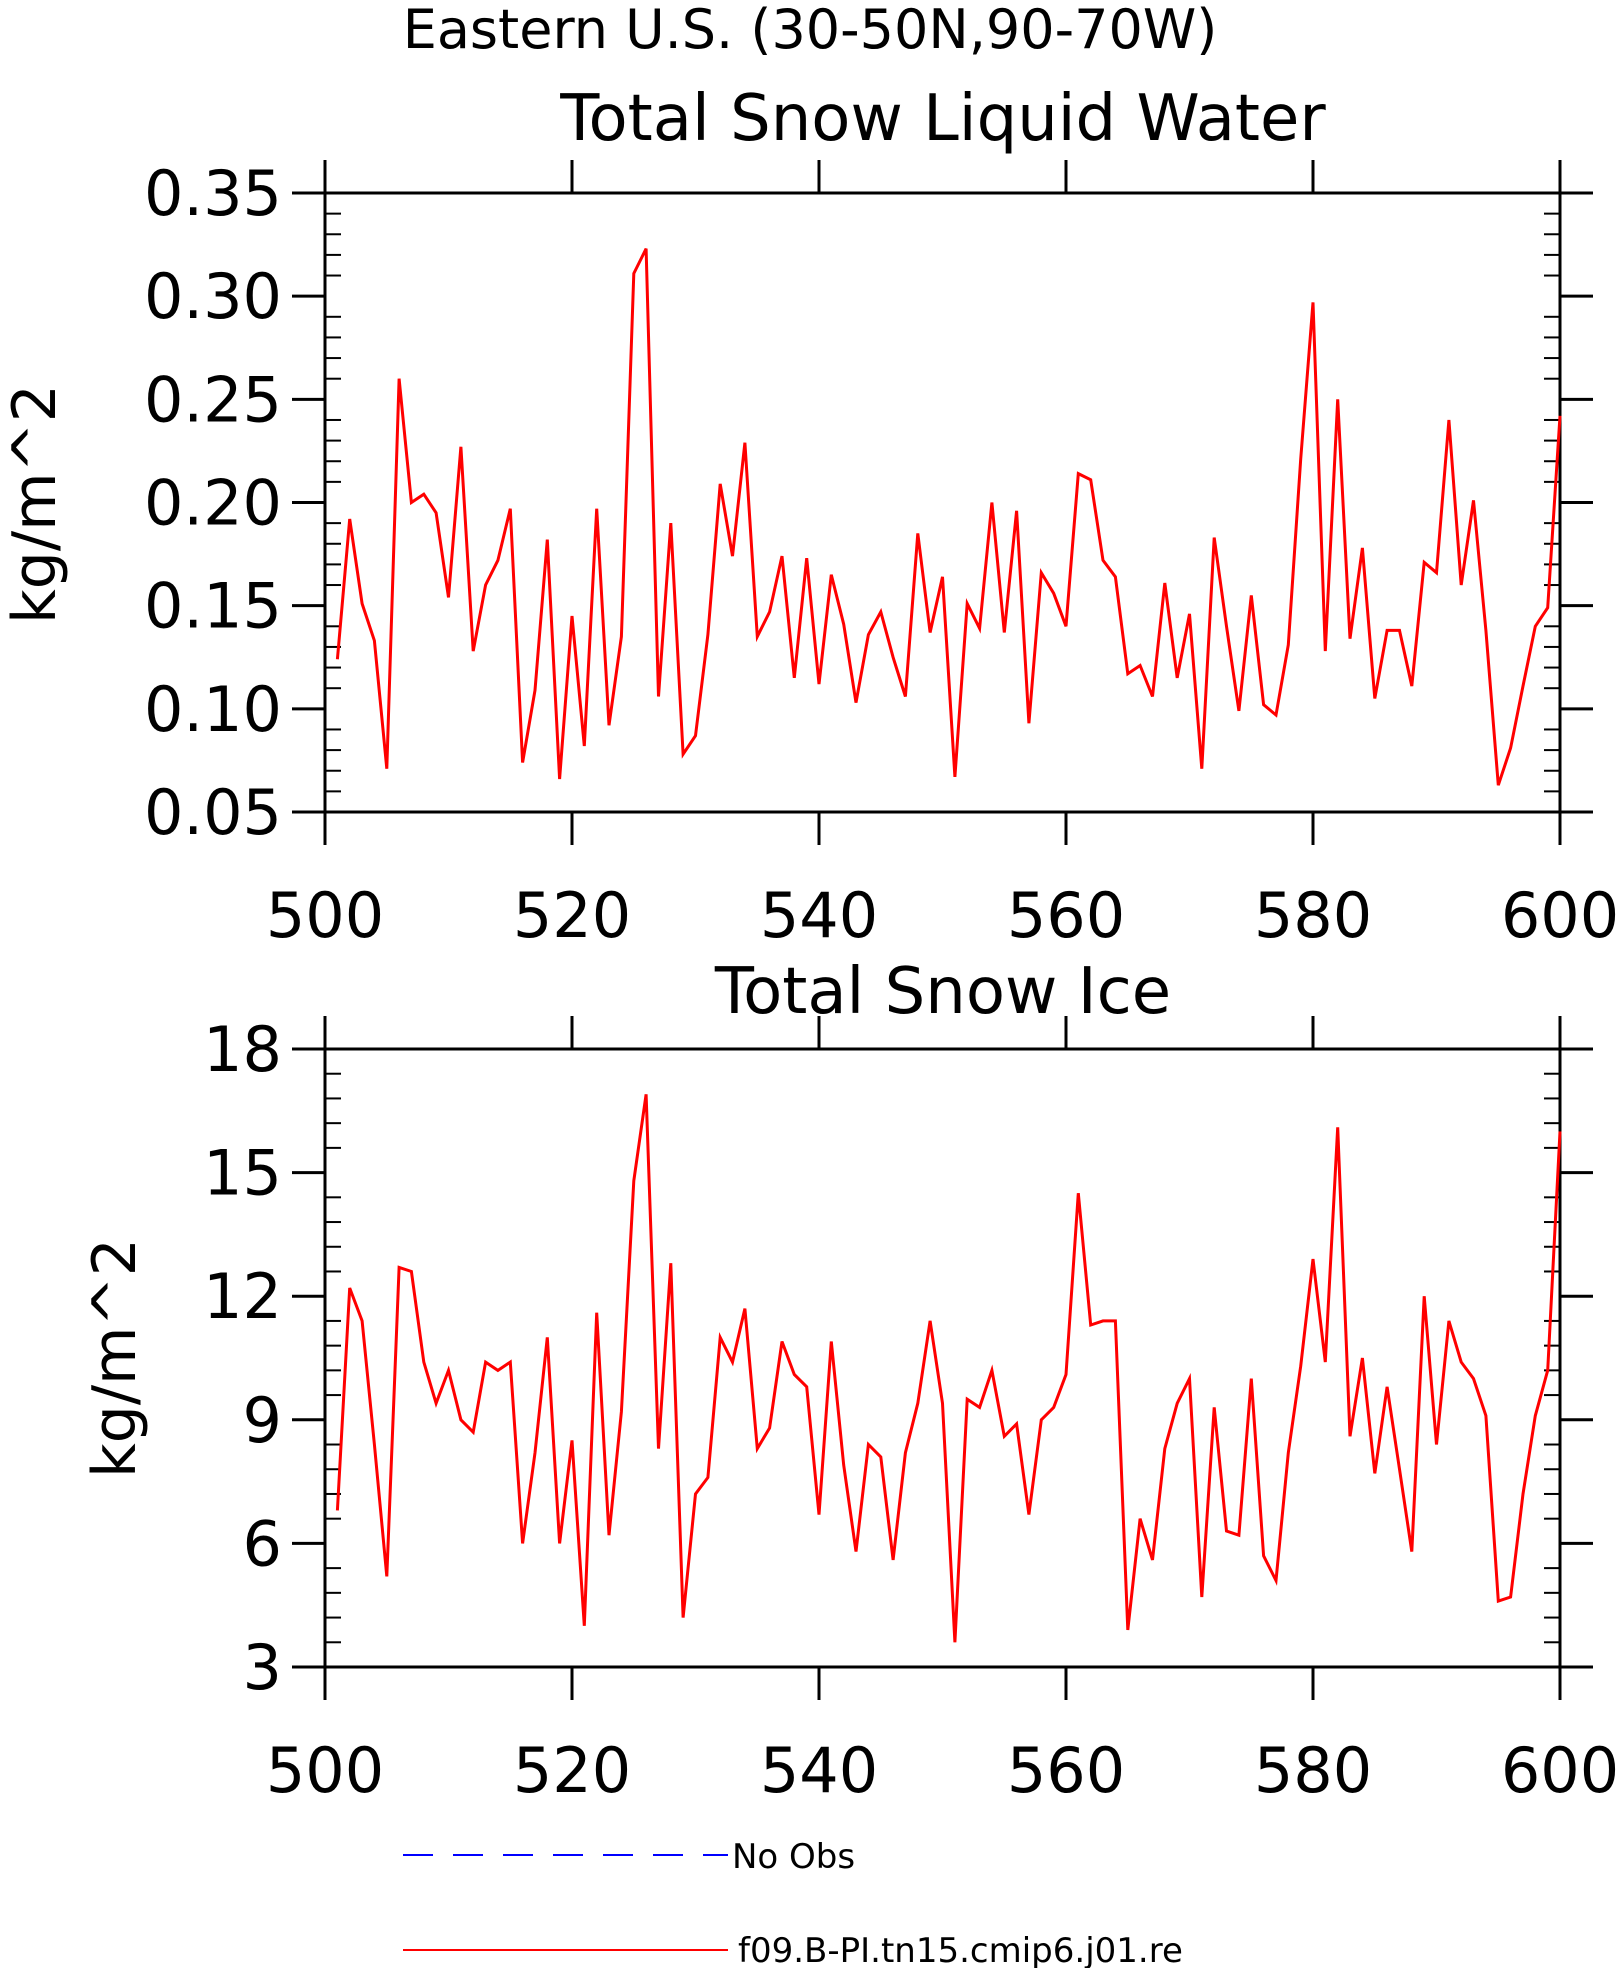 The width and height of the screenshot is (1620, 1968). Describe the element at coordinates (242, 1173) in the screenshot. I see `y-tick-label: 15` at that location.